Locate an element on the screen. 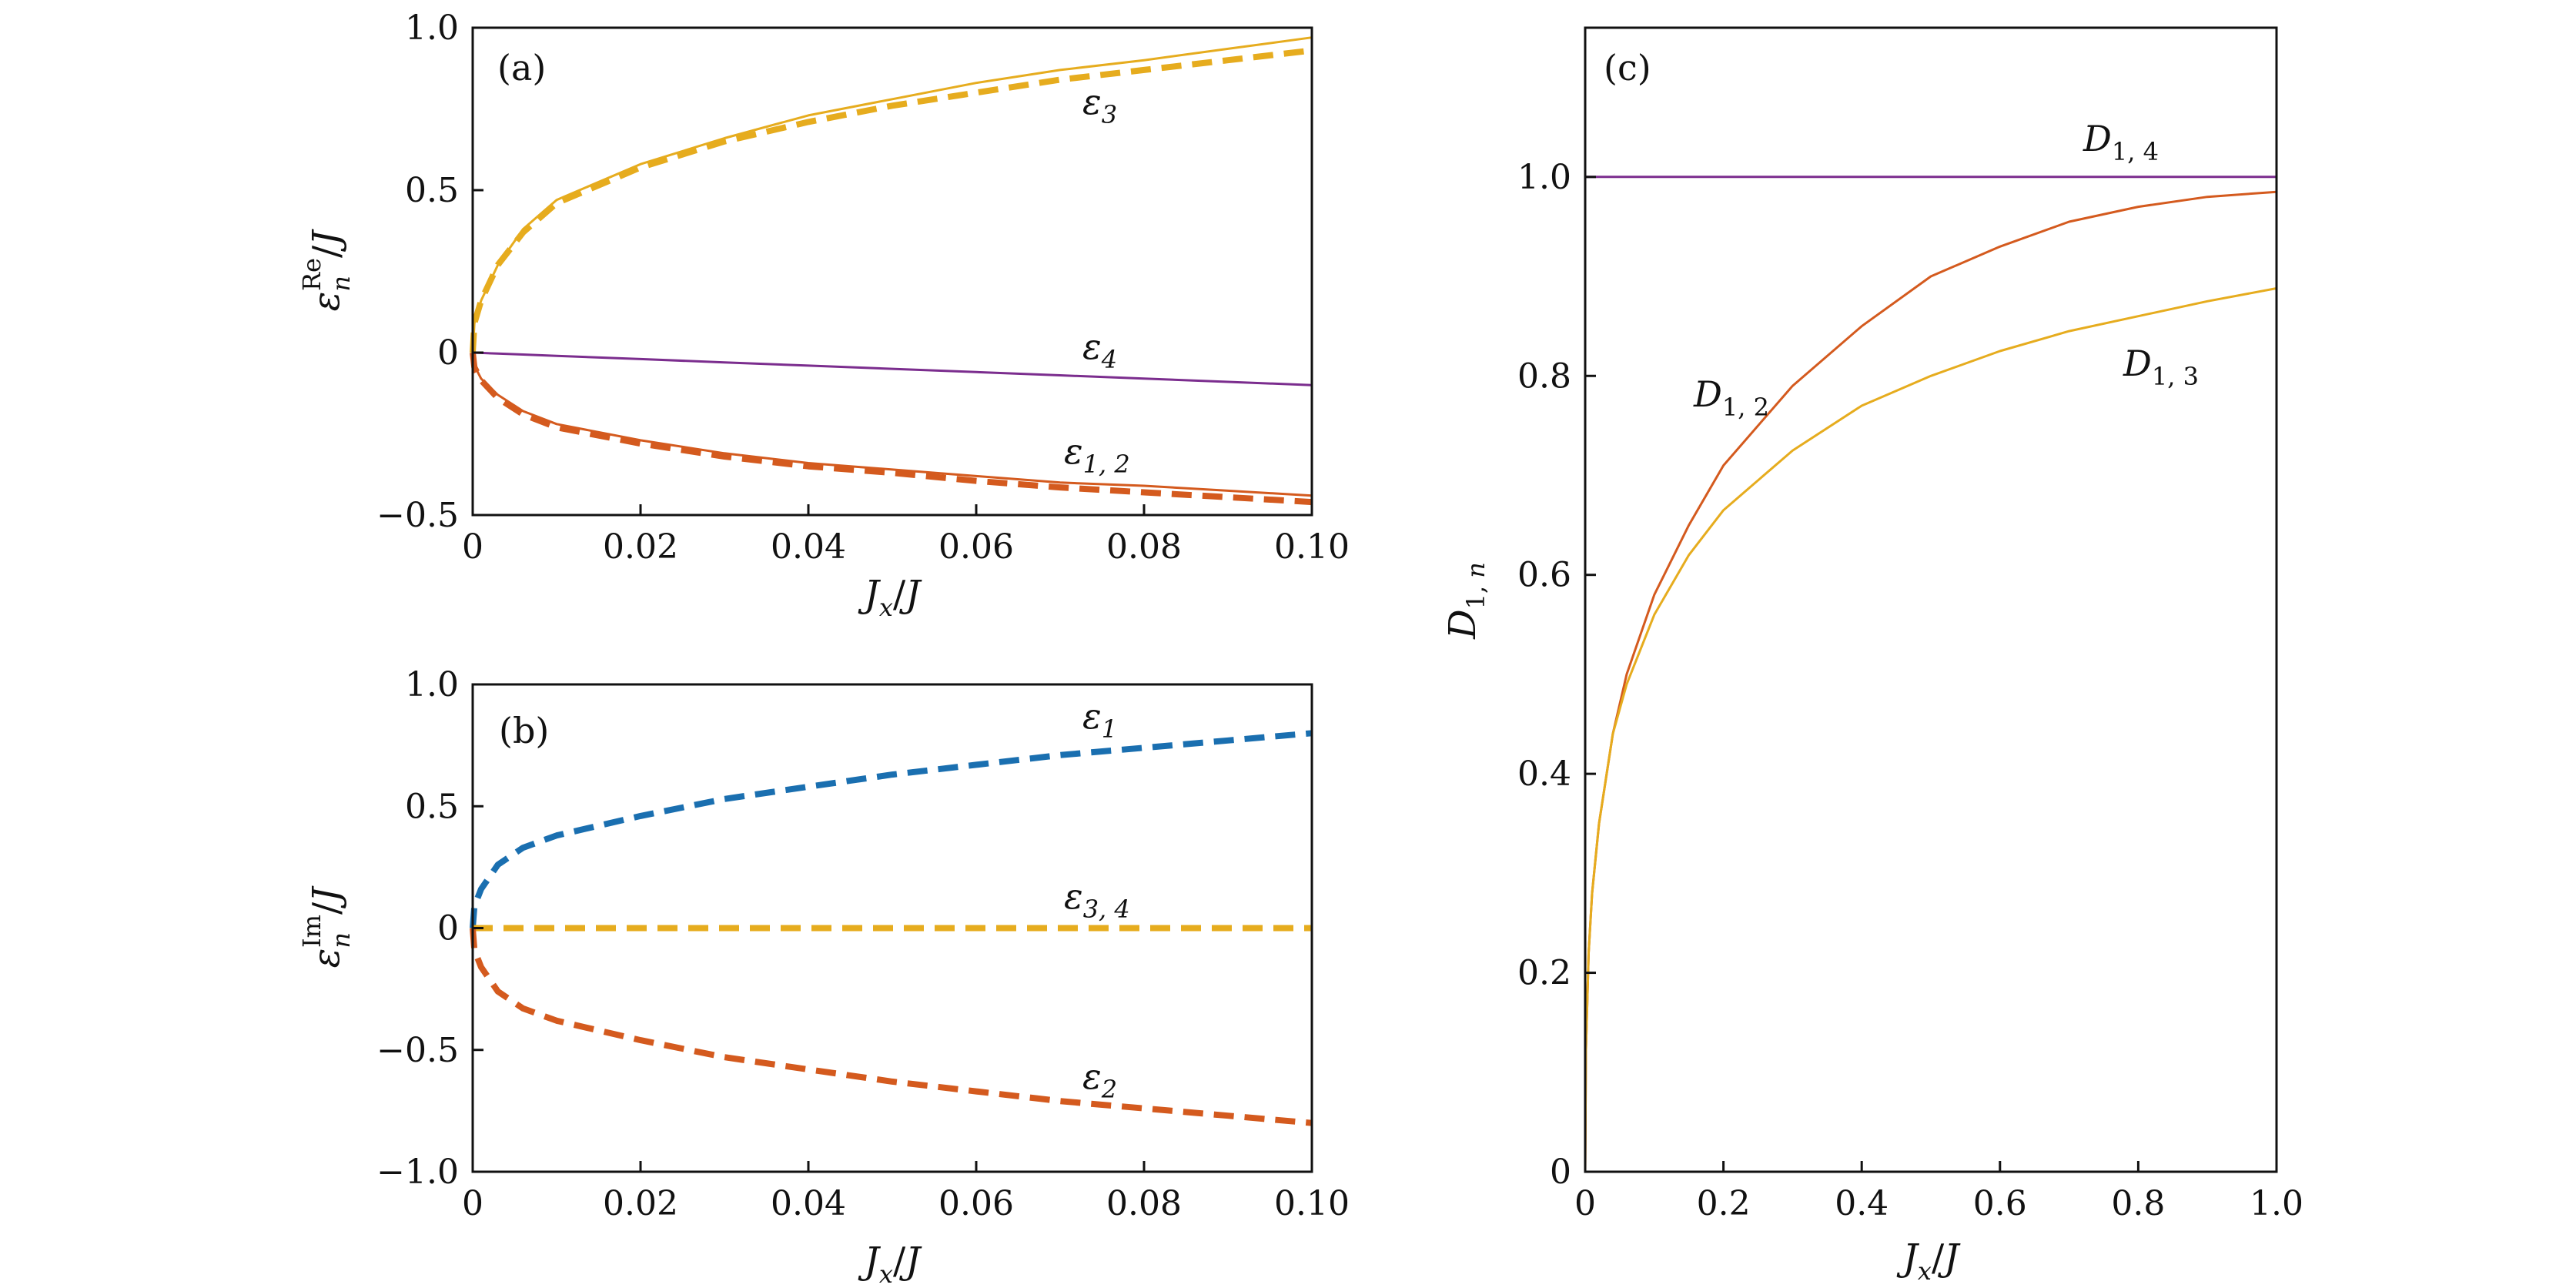 This screenshot has width=2576, height=1288. xtick-label-b: 0.06 is located at coordinates (976, 1203).